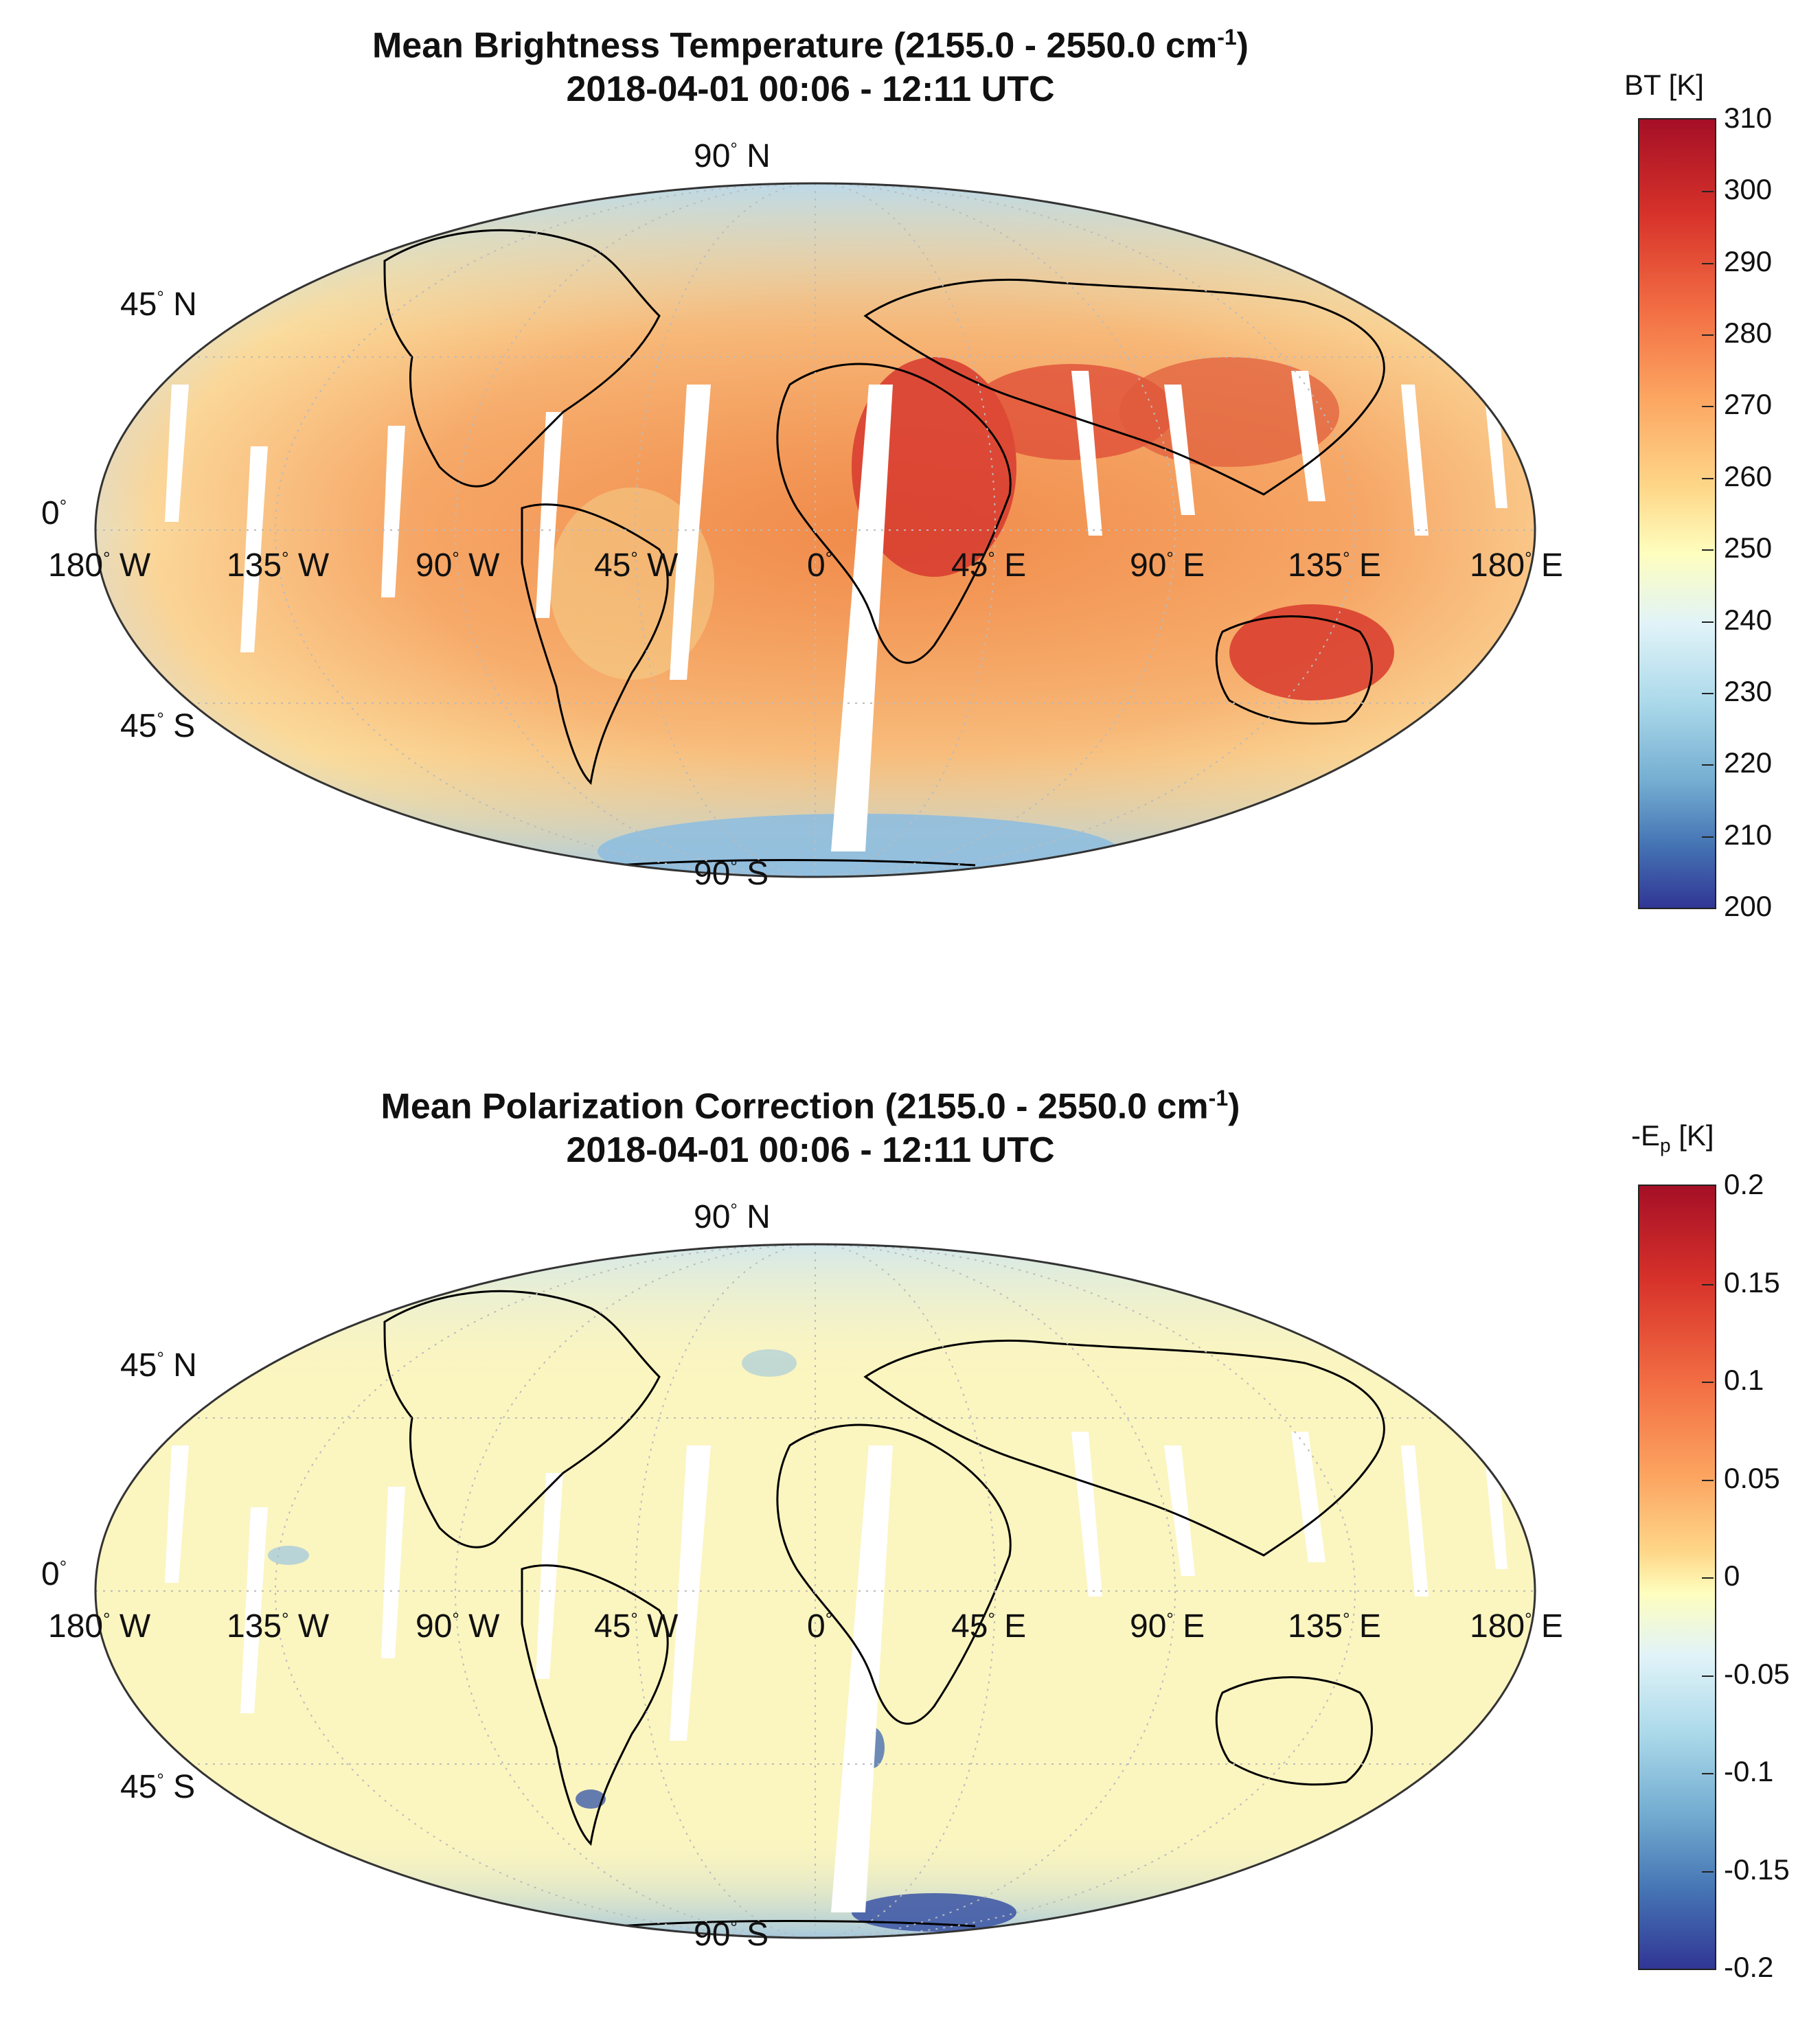 This screenshot has height=2036, width=1820. I want to click on bt-lon-90e-label: 90° E, so click(1167, 565).